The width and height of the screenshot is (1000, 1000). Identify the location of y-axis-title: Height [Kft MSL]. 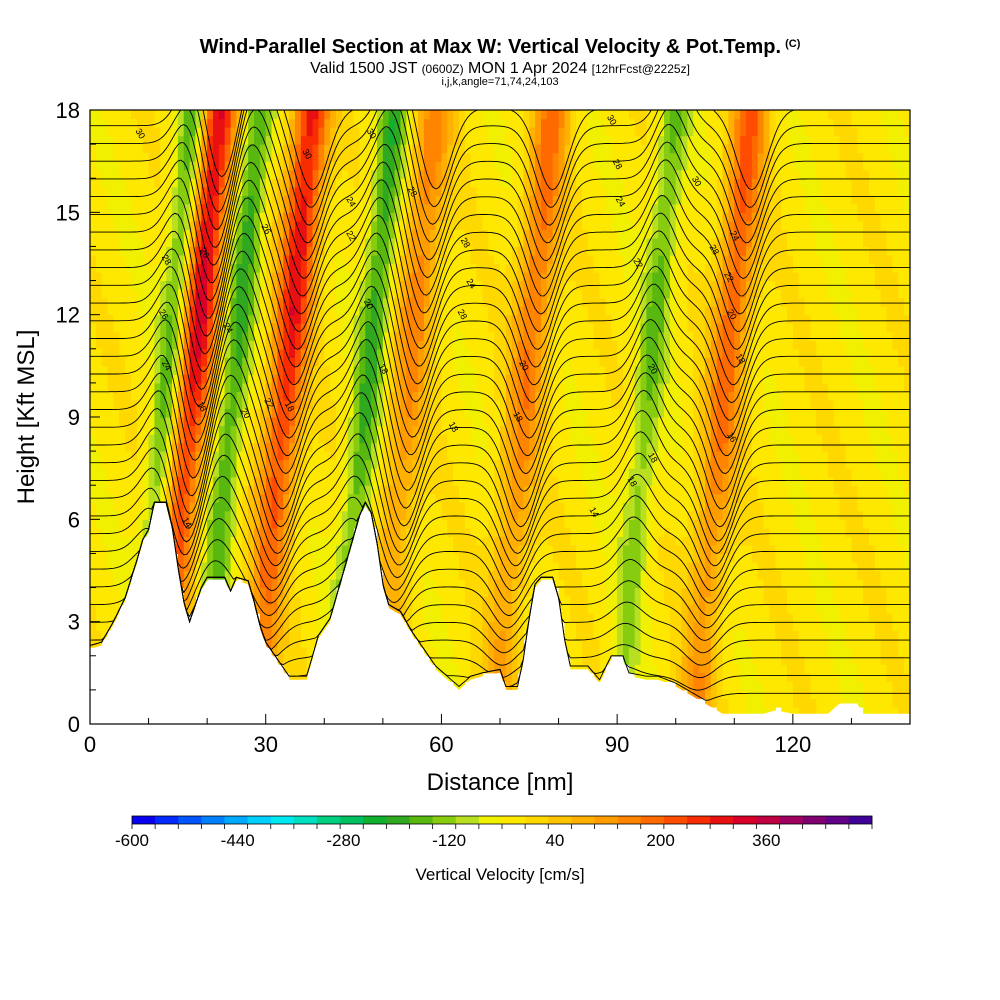
(26, 417).